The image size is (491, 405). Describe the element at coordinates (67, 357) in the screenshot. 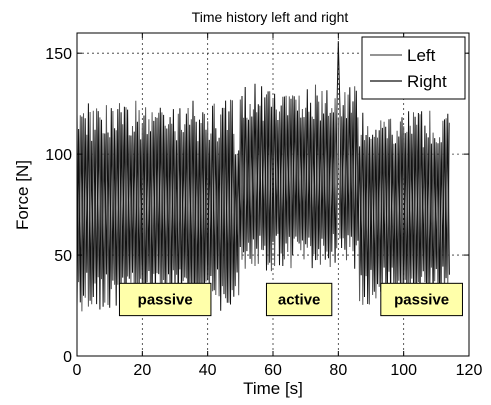

I see `y-tick-label-0: 0` at that location.